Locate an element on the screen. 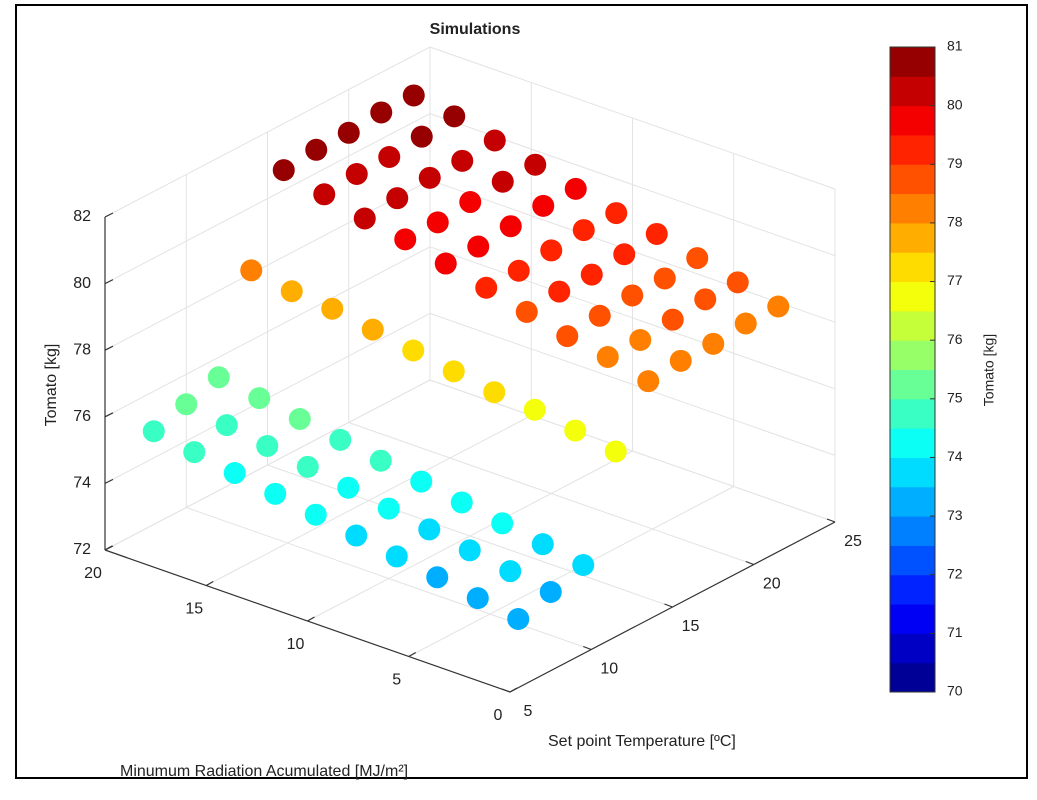 The width and height of the screenshot is (1037, 800). y-tick-label: 5 is located at coordinates (528, 711).